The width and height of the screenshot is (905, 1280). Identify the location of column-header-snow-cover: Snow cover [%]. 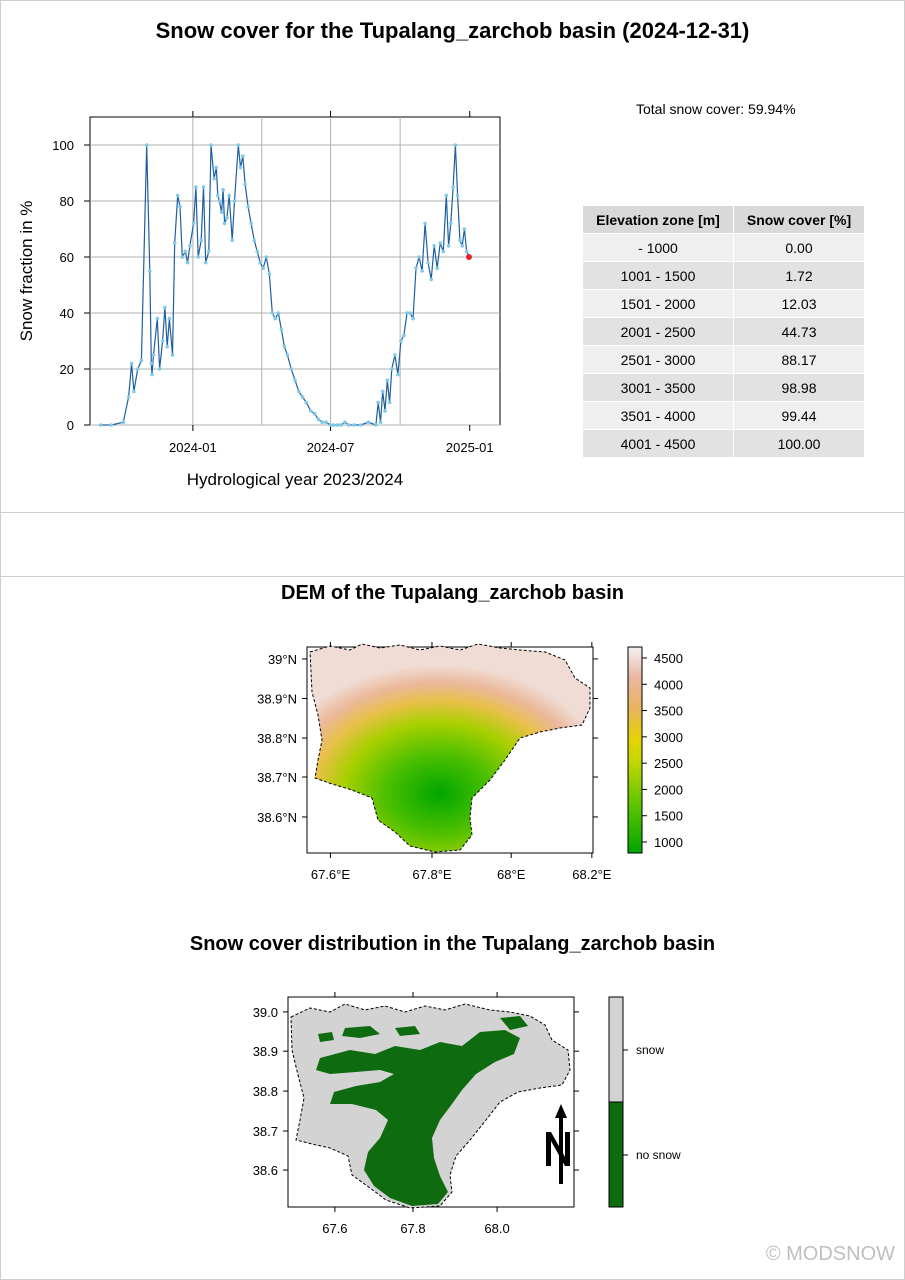
(799, 219).